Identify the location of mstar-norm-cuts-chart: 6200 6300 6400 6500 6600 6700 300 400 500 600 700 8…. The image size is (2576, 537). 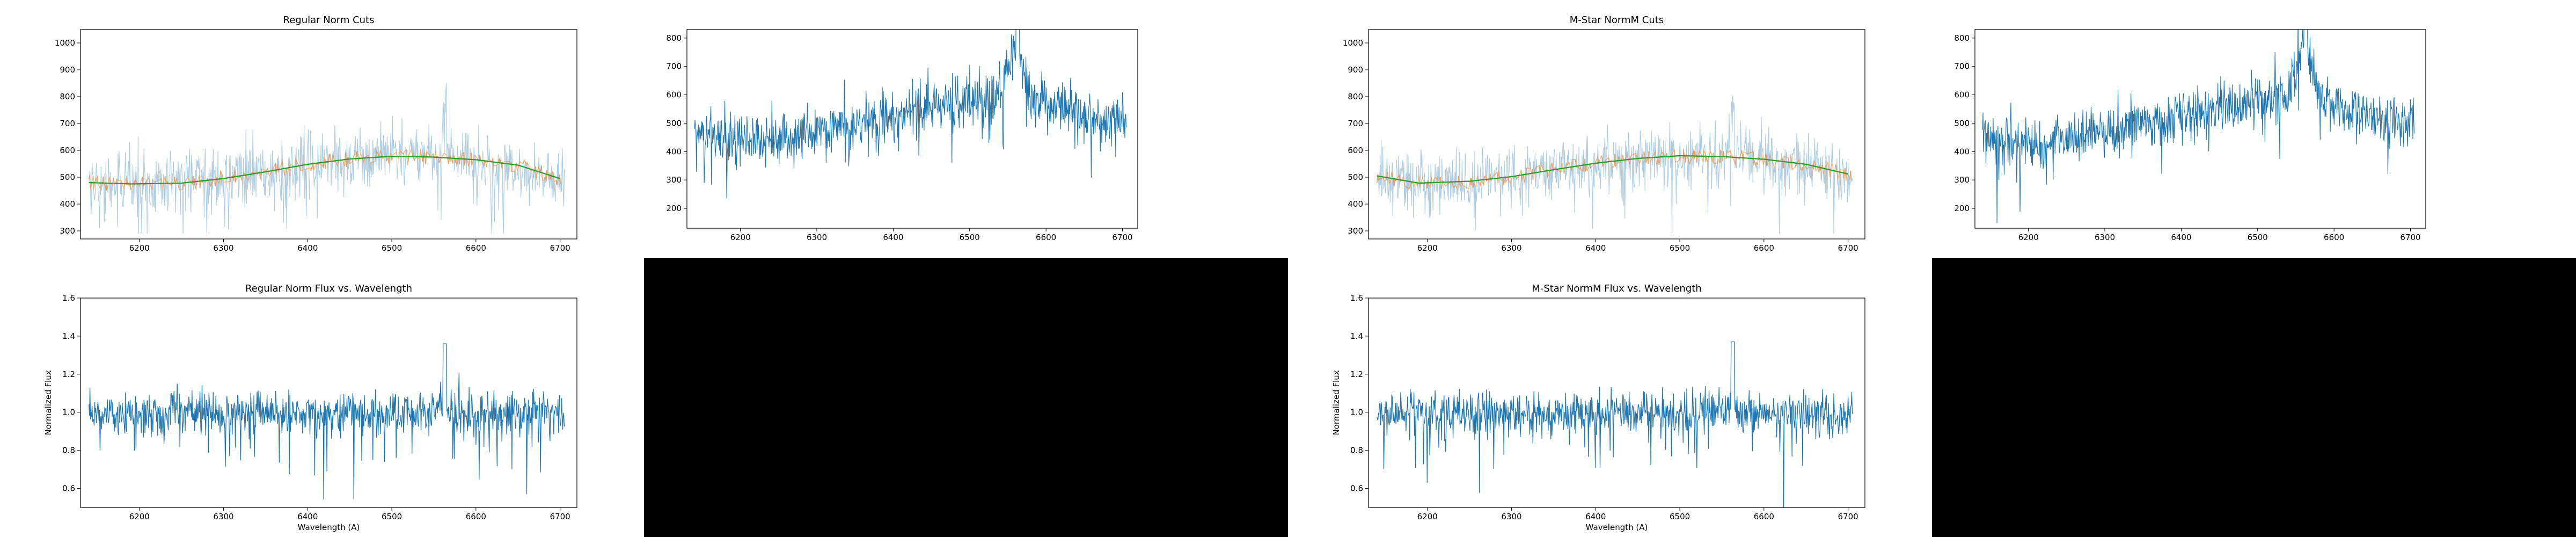
(1604, 133).